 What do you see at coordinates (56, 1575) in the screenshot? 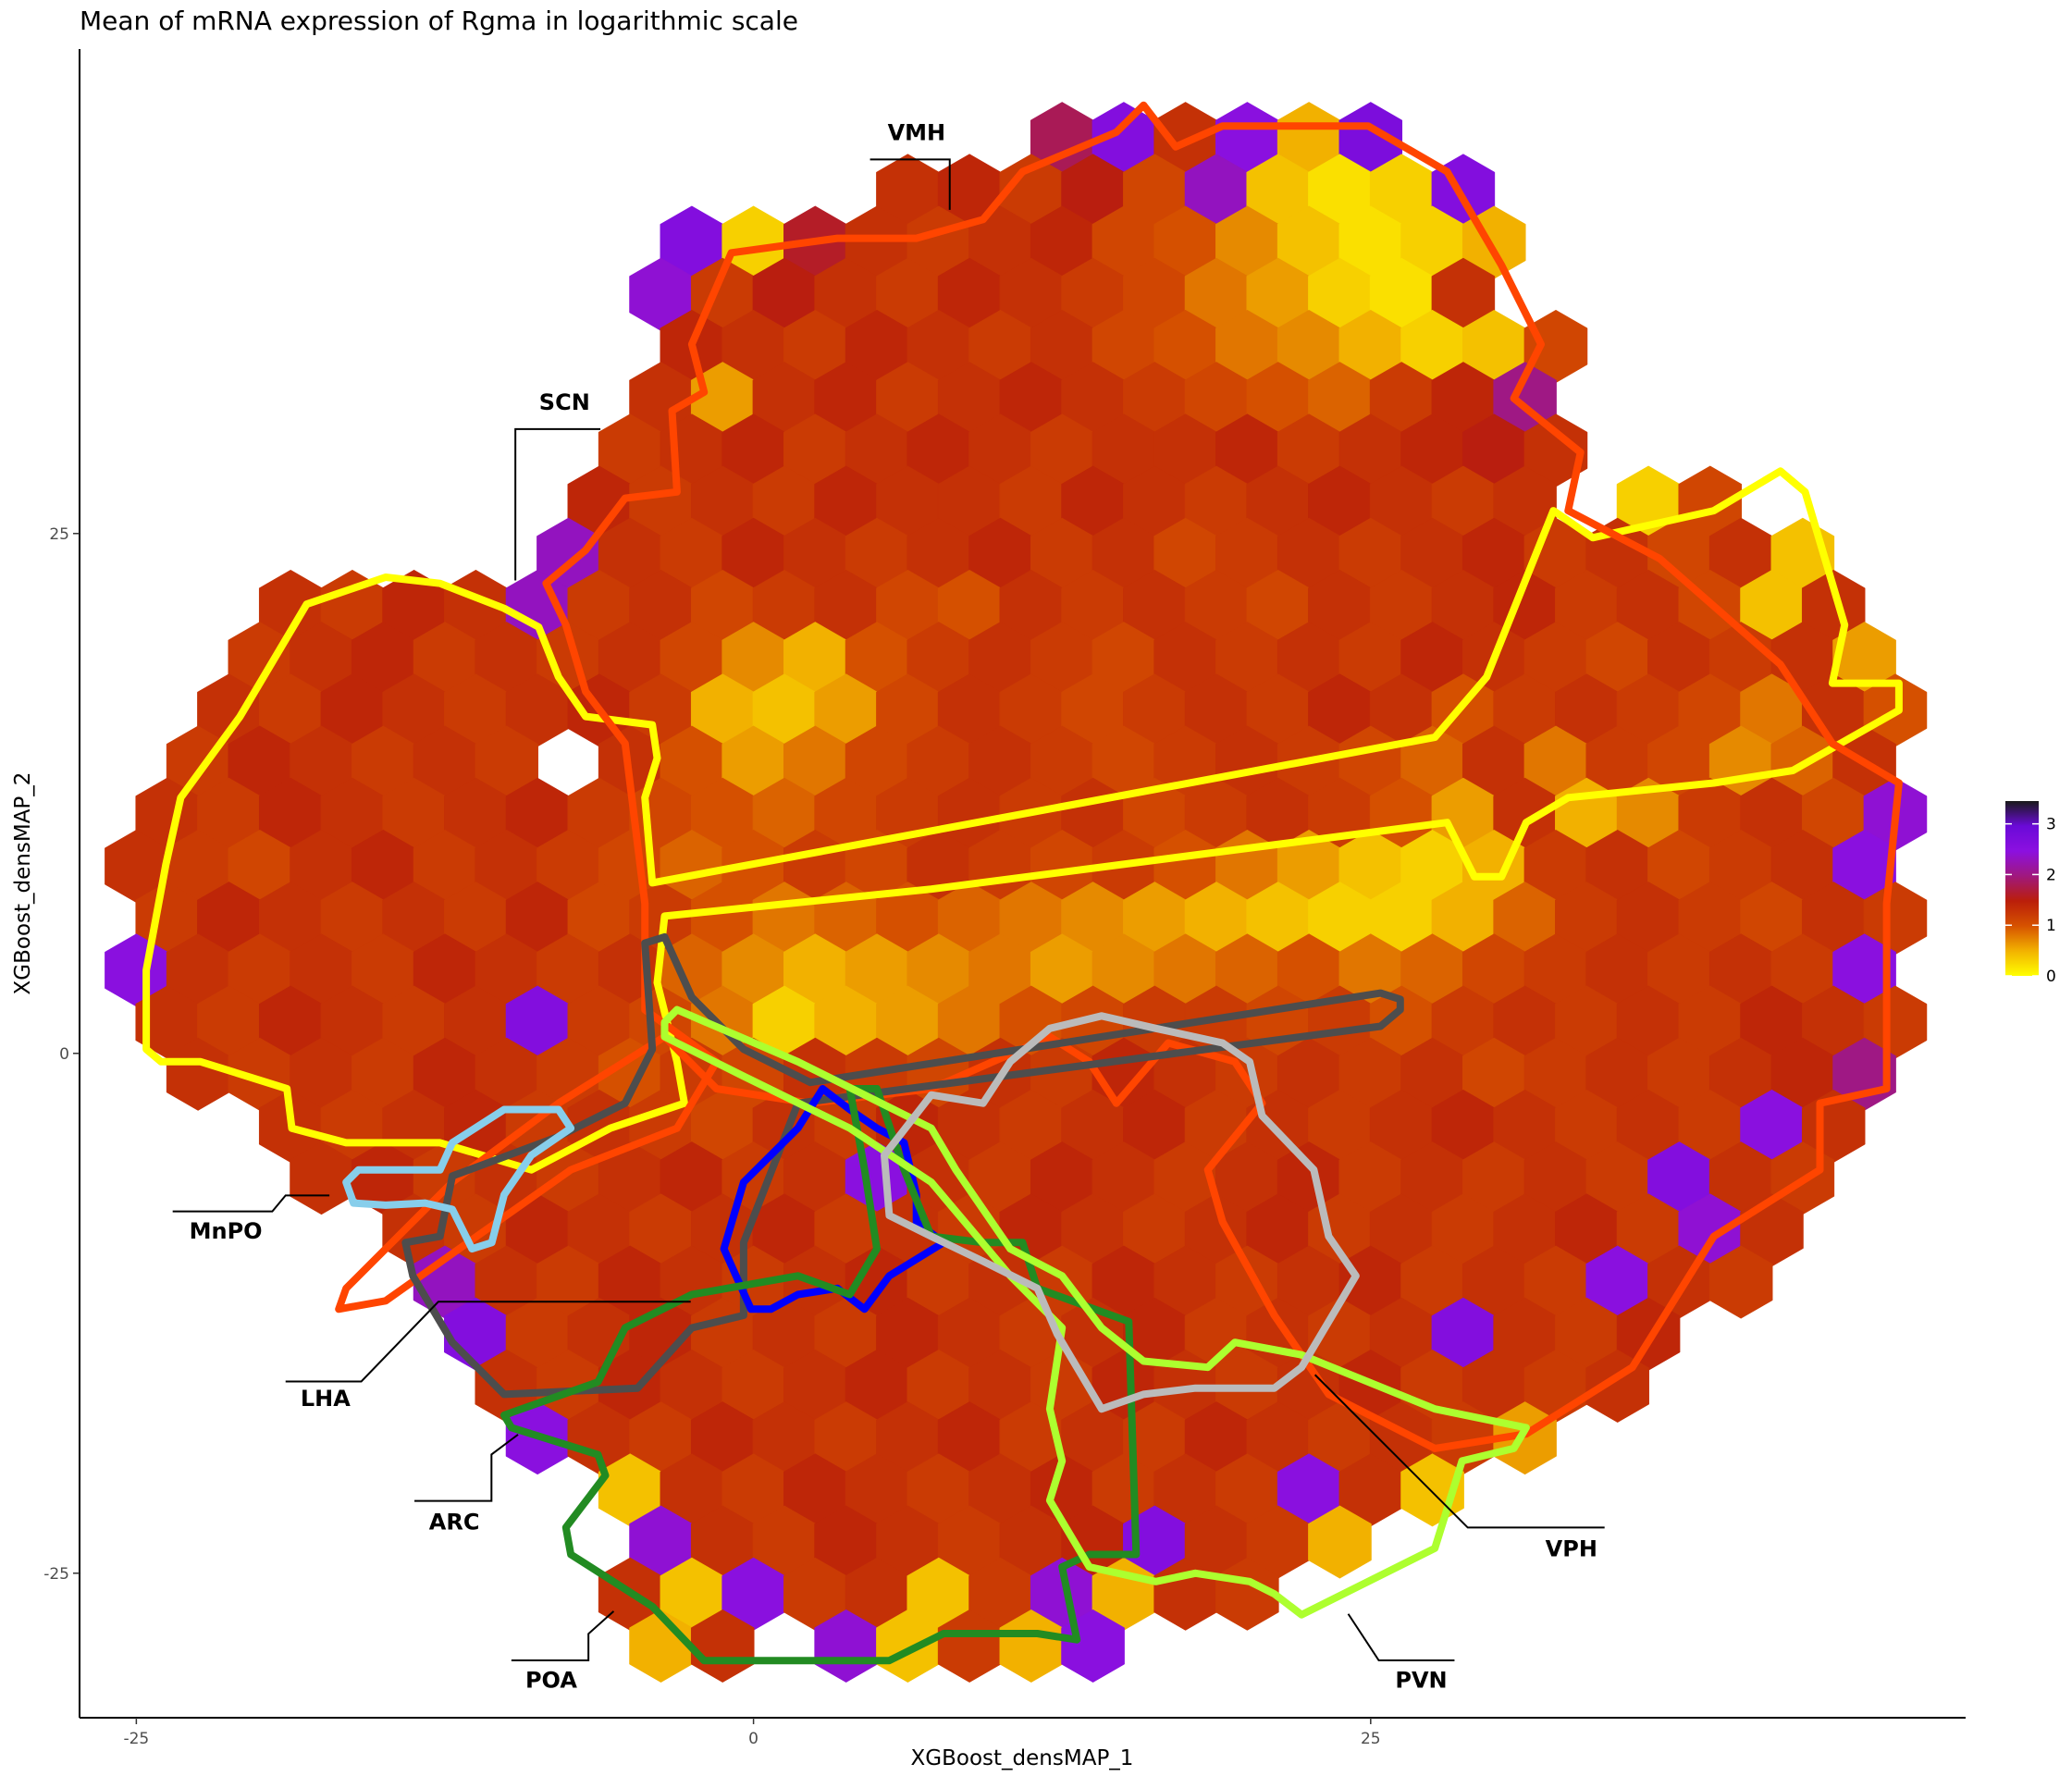
I see `y-tick-label: -25` at bounding box center [56, 1575].